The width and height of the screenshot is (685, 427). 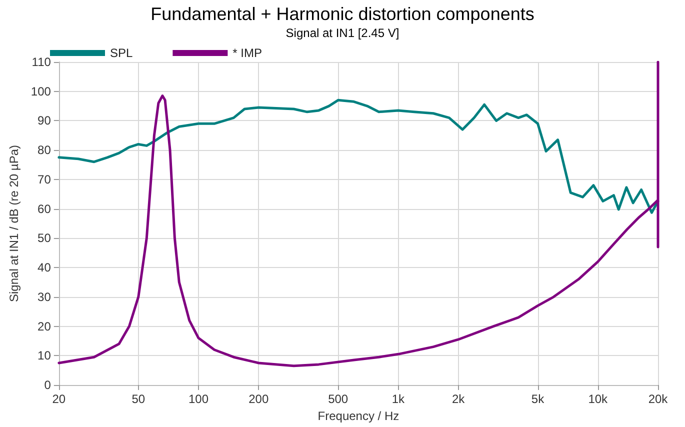 I want to click on x-tick-label: 2k, so click(x=459, y=399).